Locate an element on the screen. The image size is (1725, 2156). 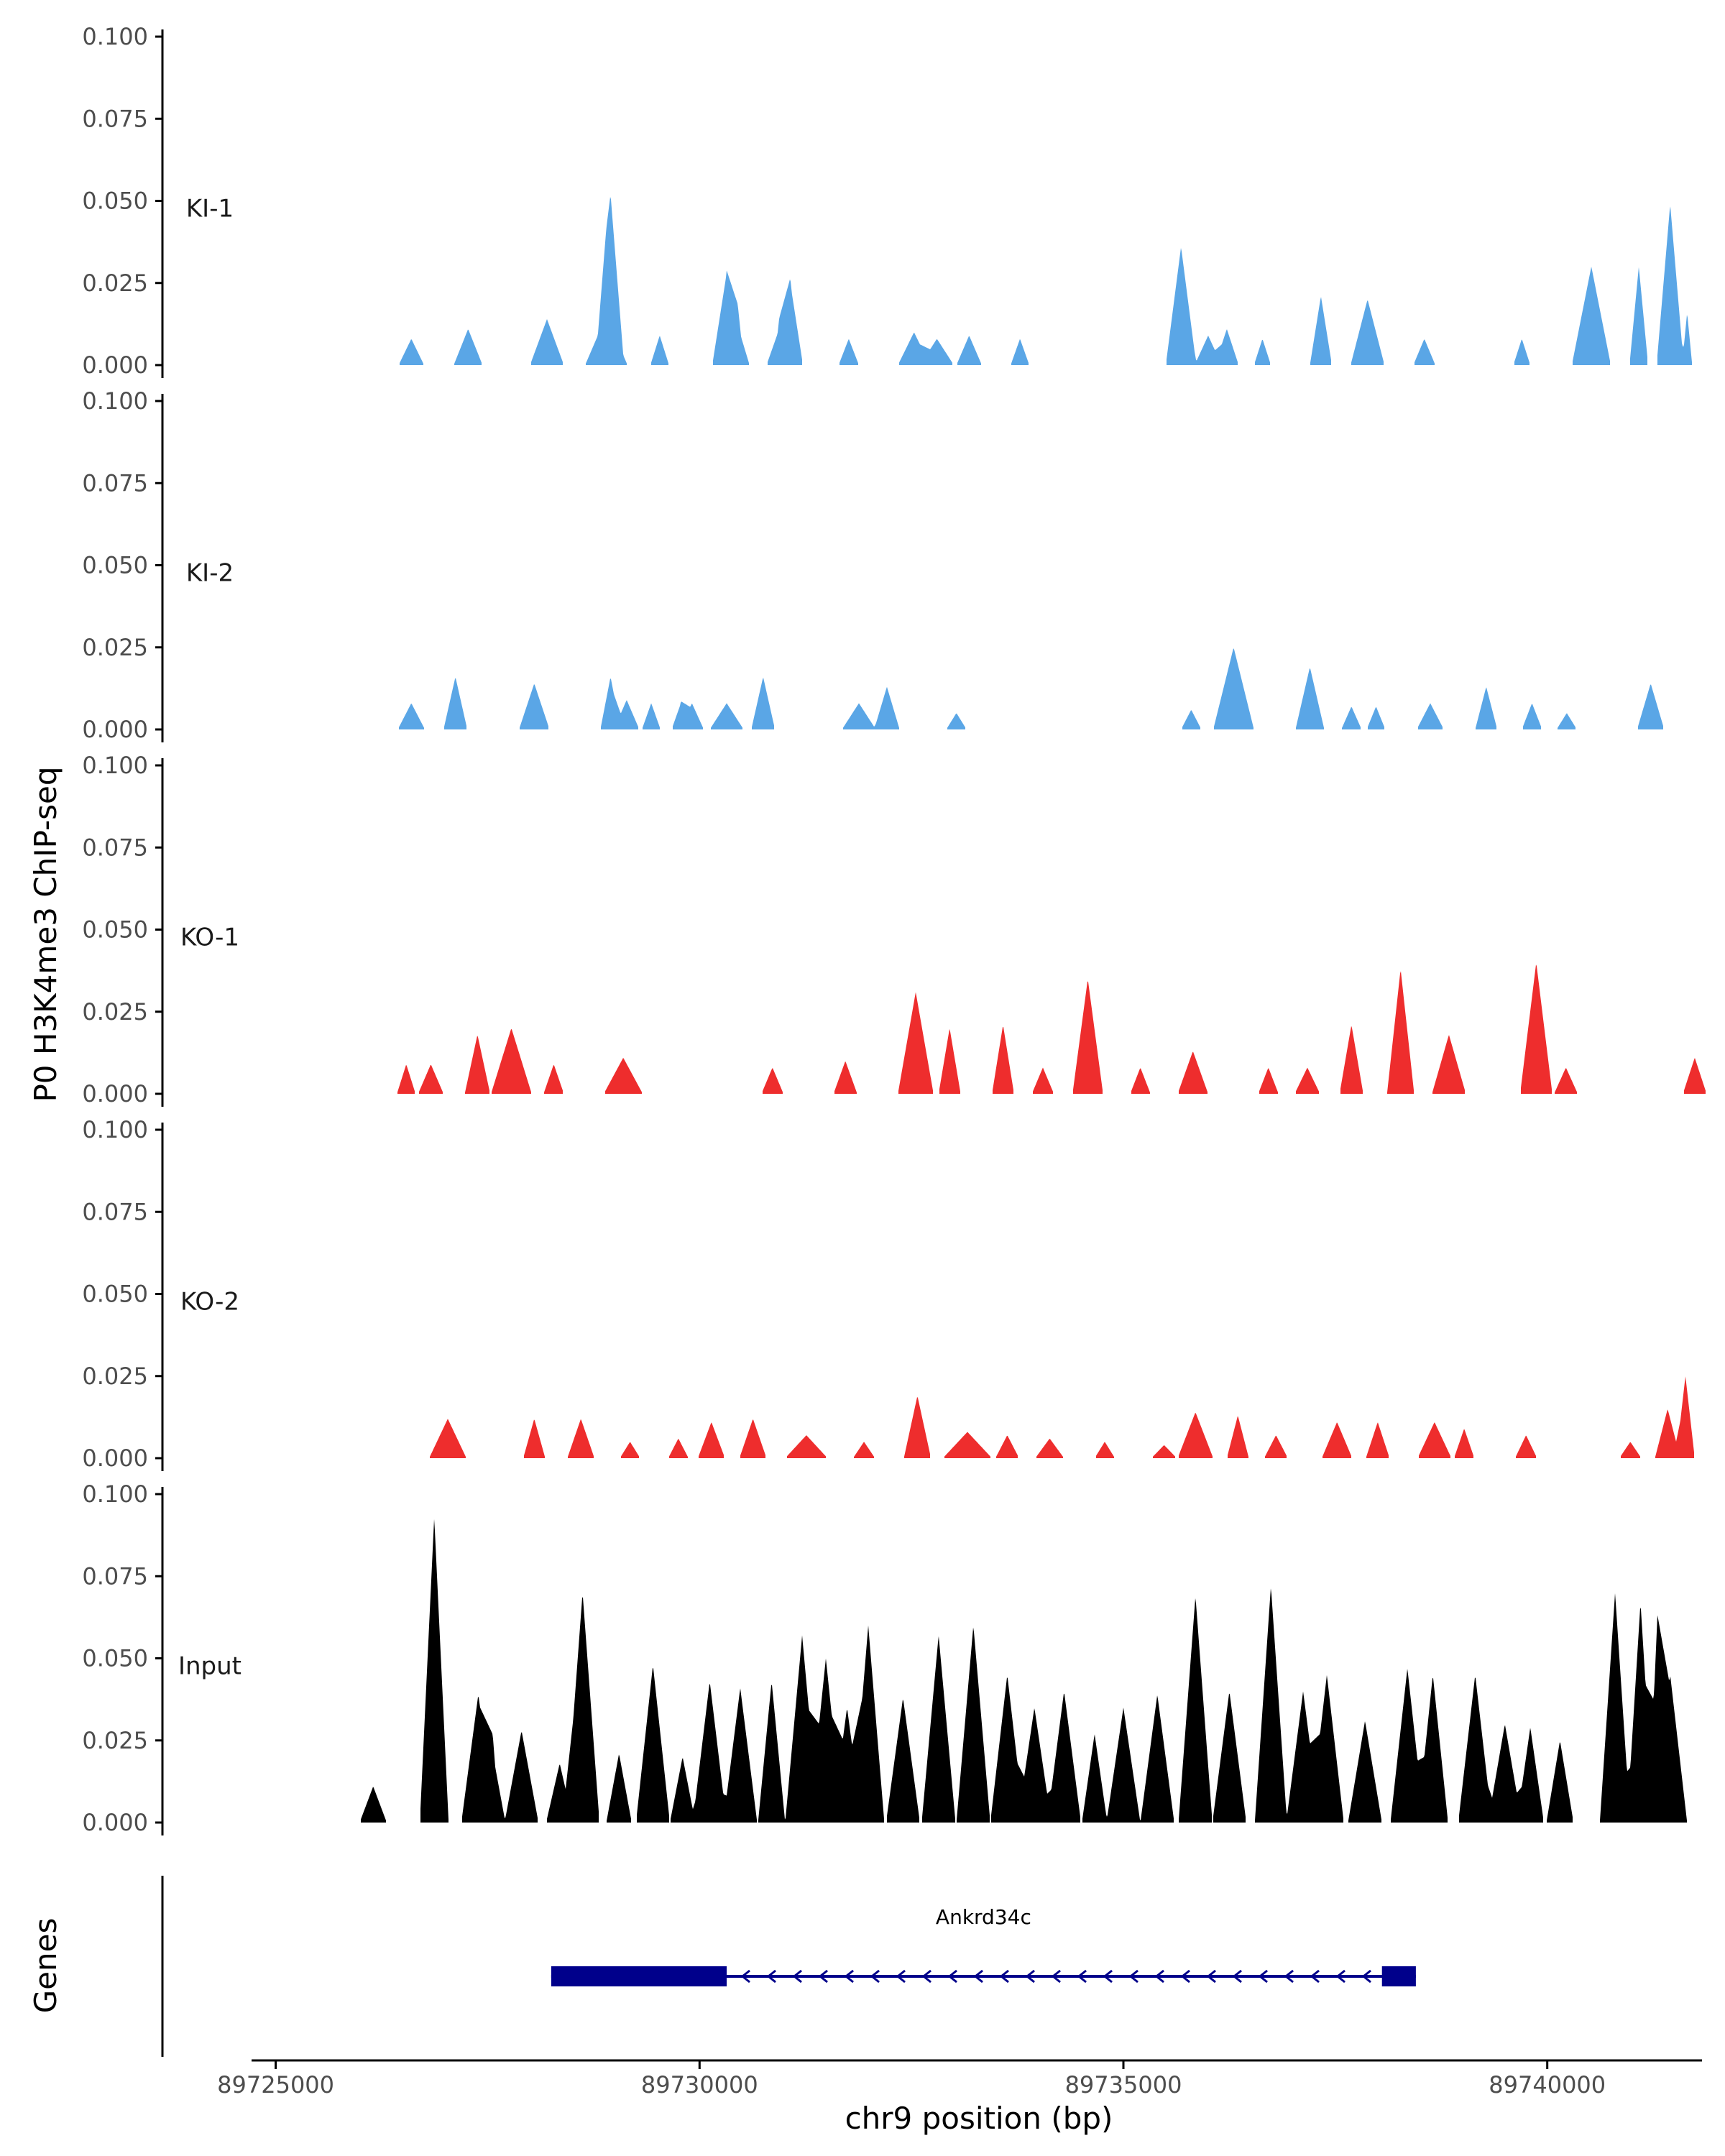
track-label: KI-1 is located at coordinates (210, 209).